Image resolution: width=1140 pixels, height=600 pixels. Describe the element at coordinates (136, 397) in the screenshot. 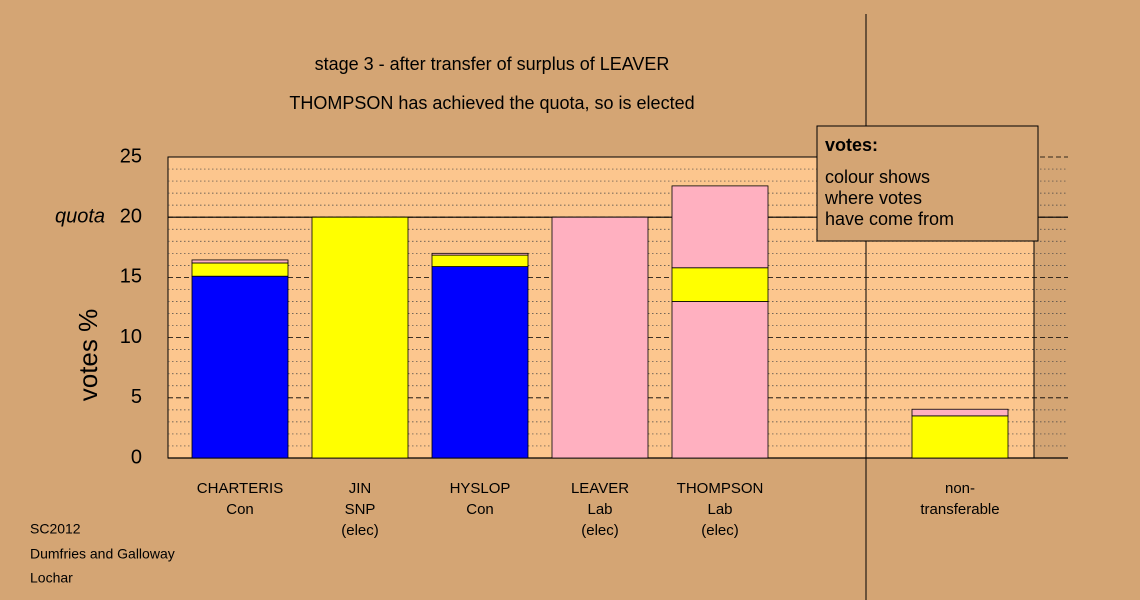

I see `y-tick-label: 5` at that location.